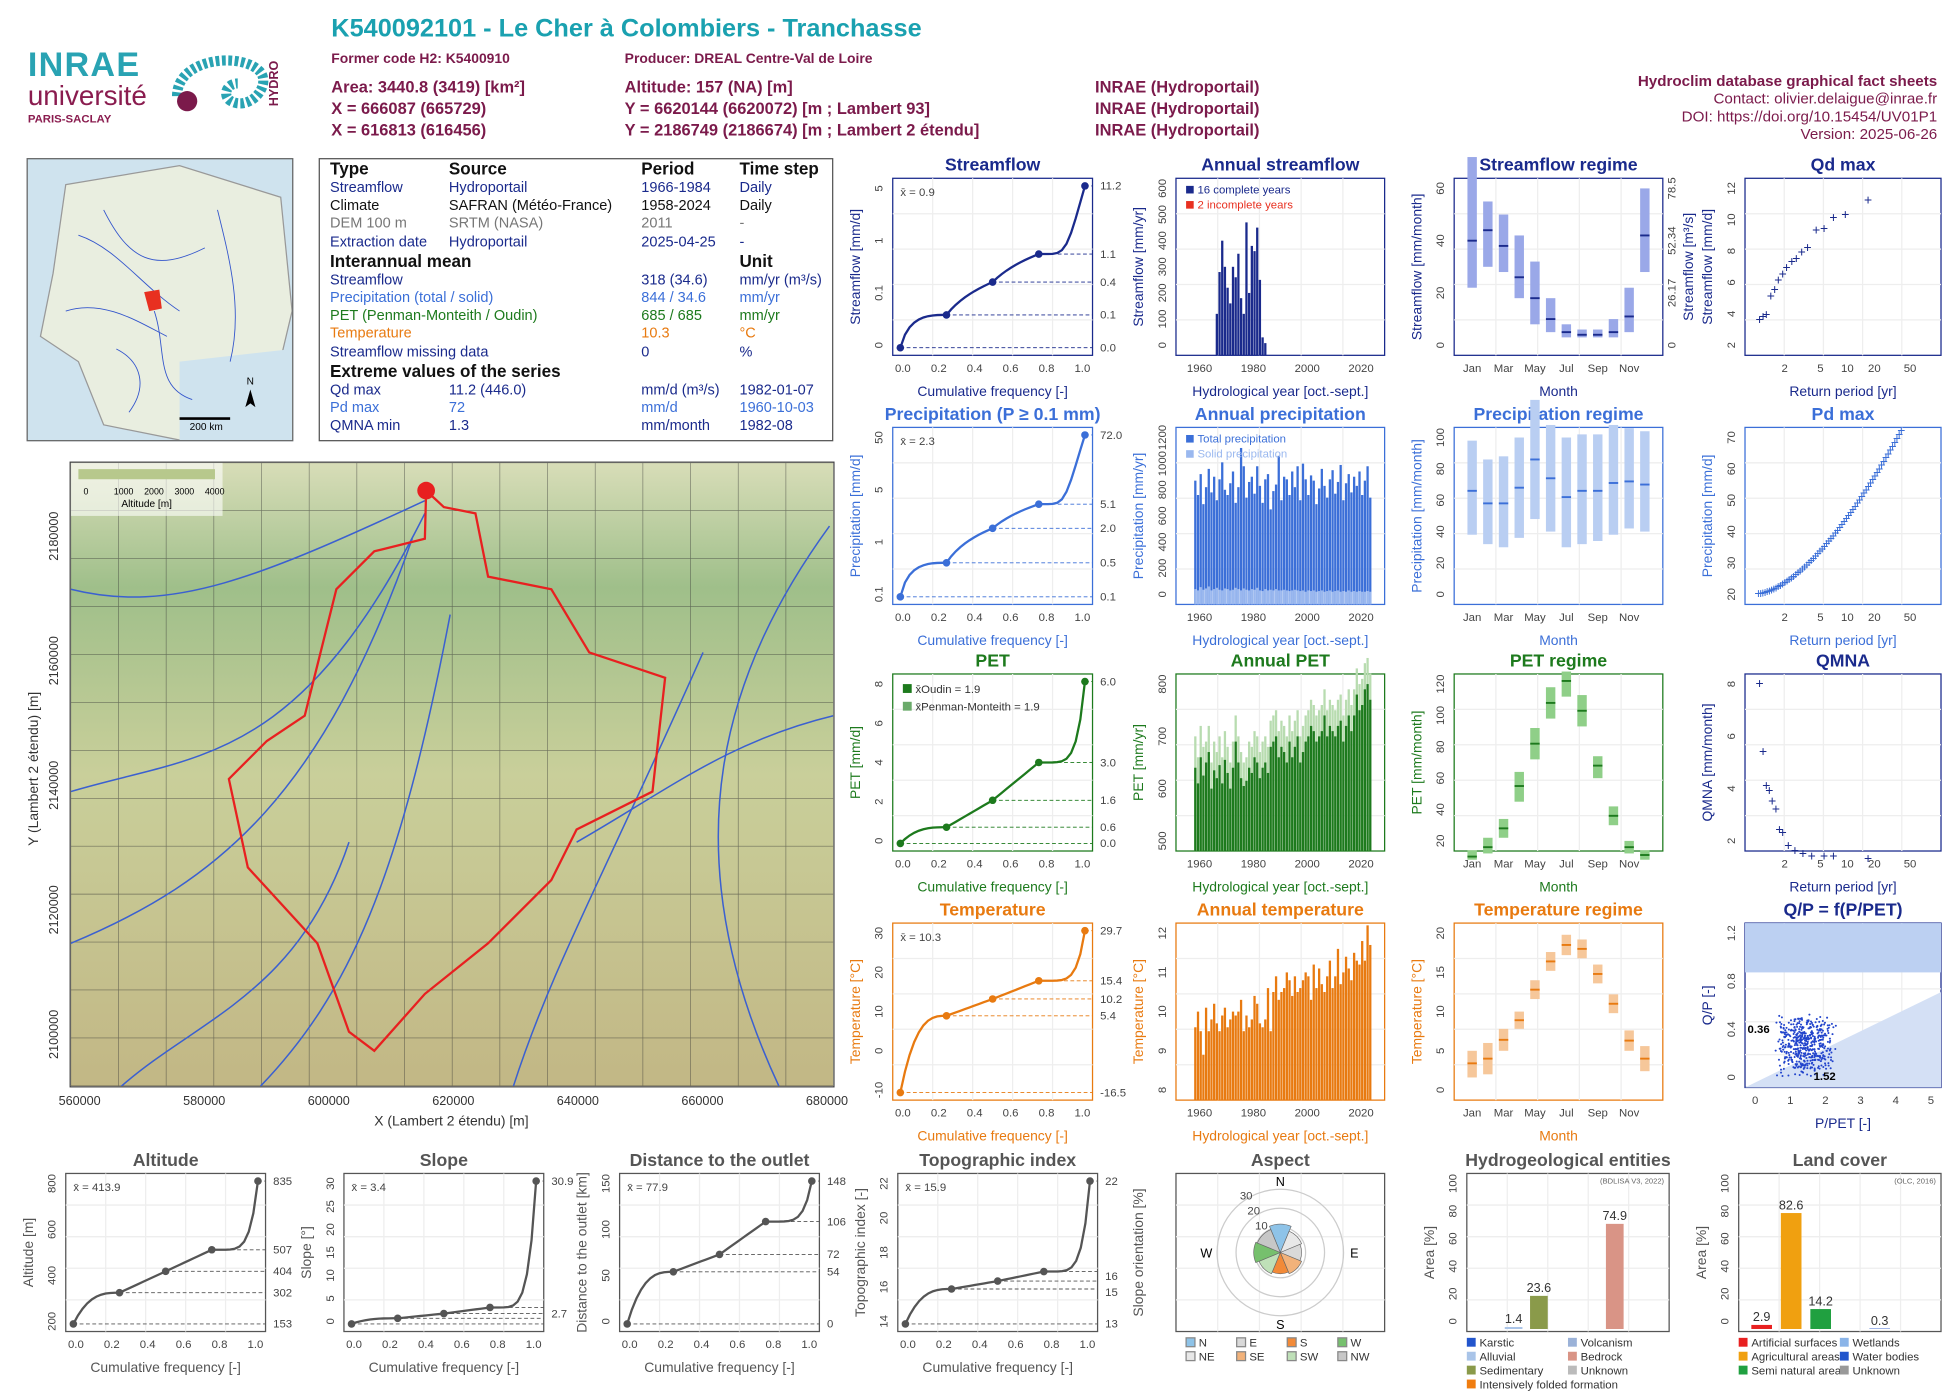 This screenshot has height=1391, width=1960. What do you see at coordinates (1441, 240) in the screenshot?
I see `y-tick-label: 40` at bounding box center [1441, 240].